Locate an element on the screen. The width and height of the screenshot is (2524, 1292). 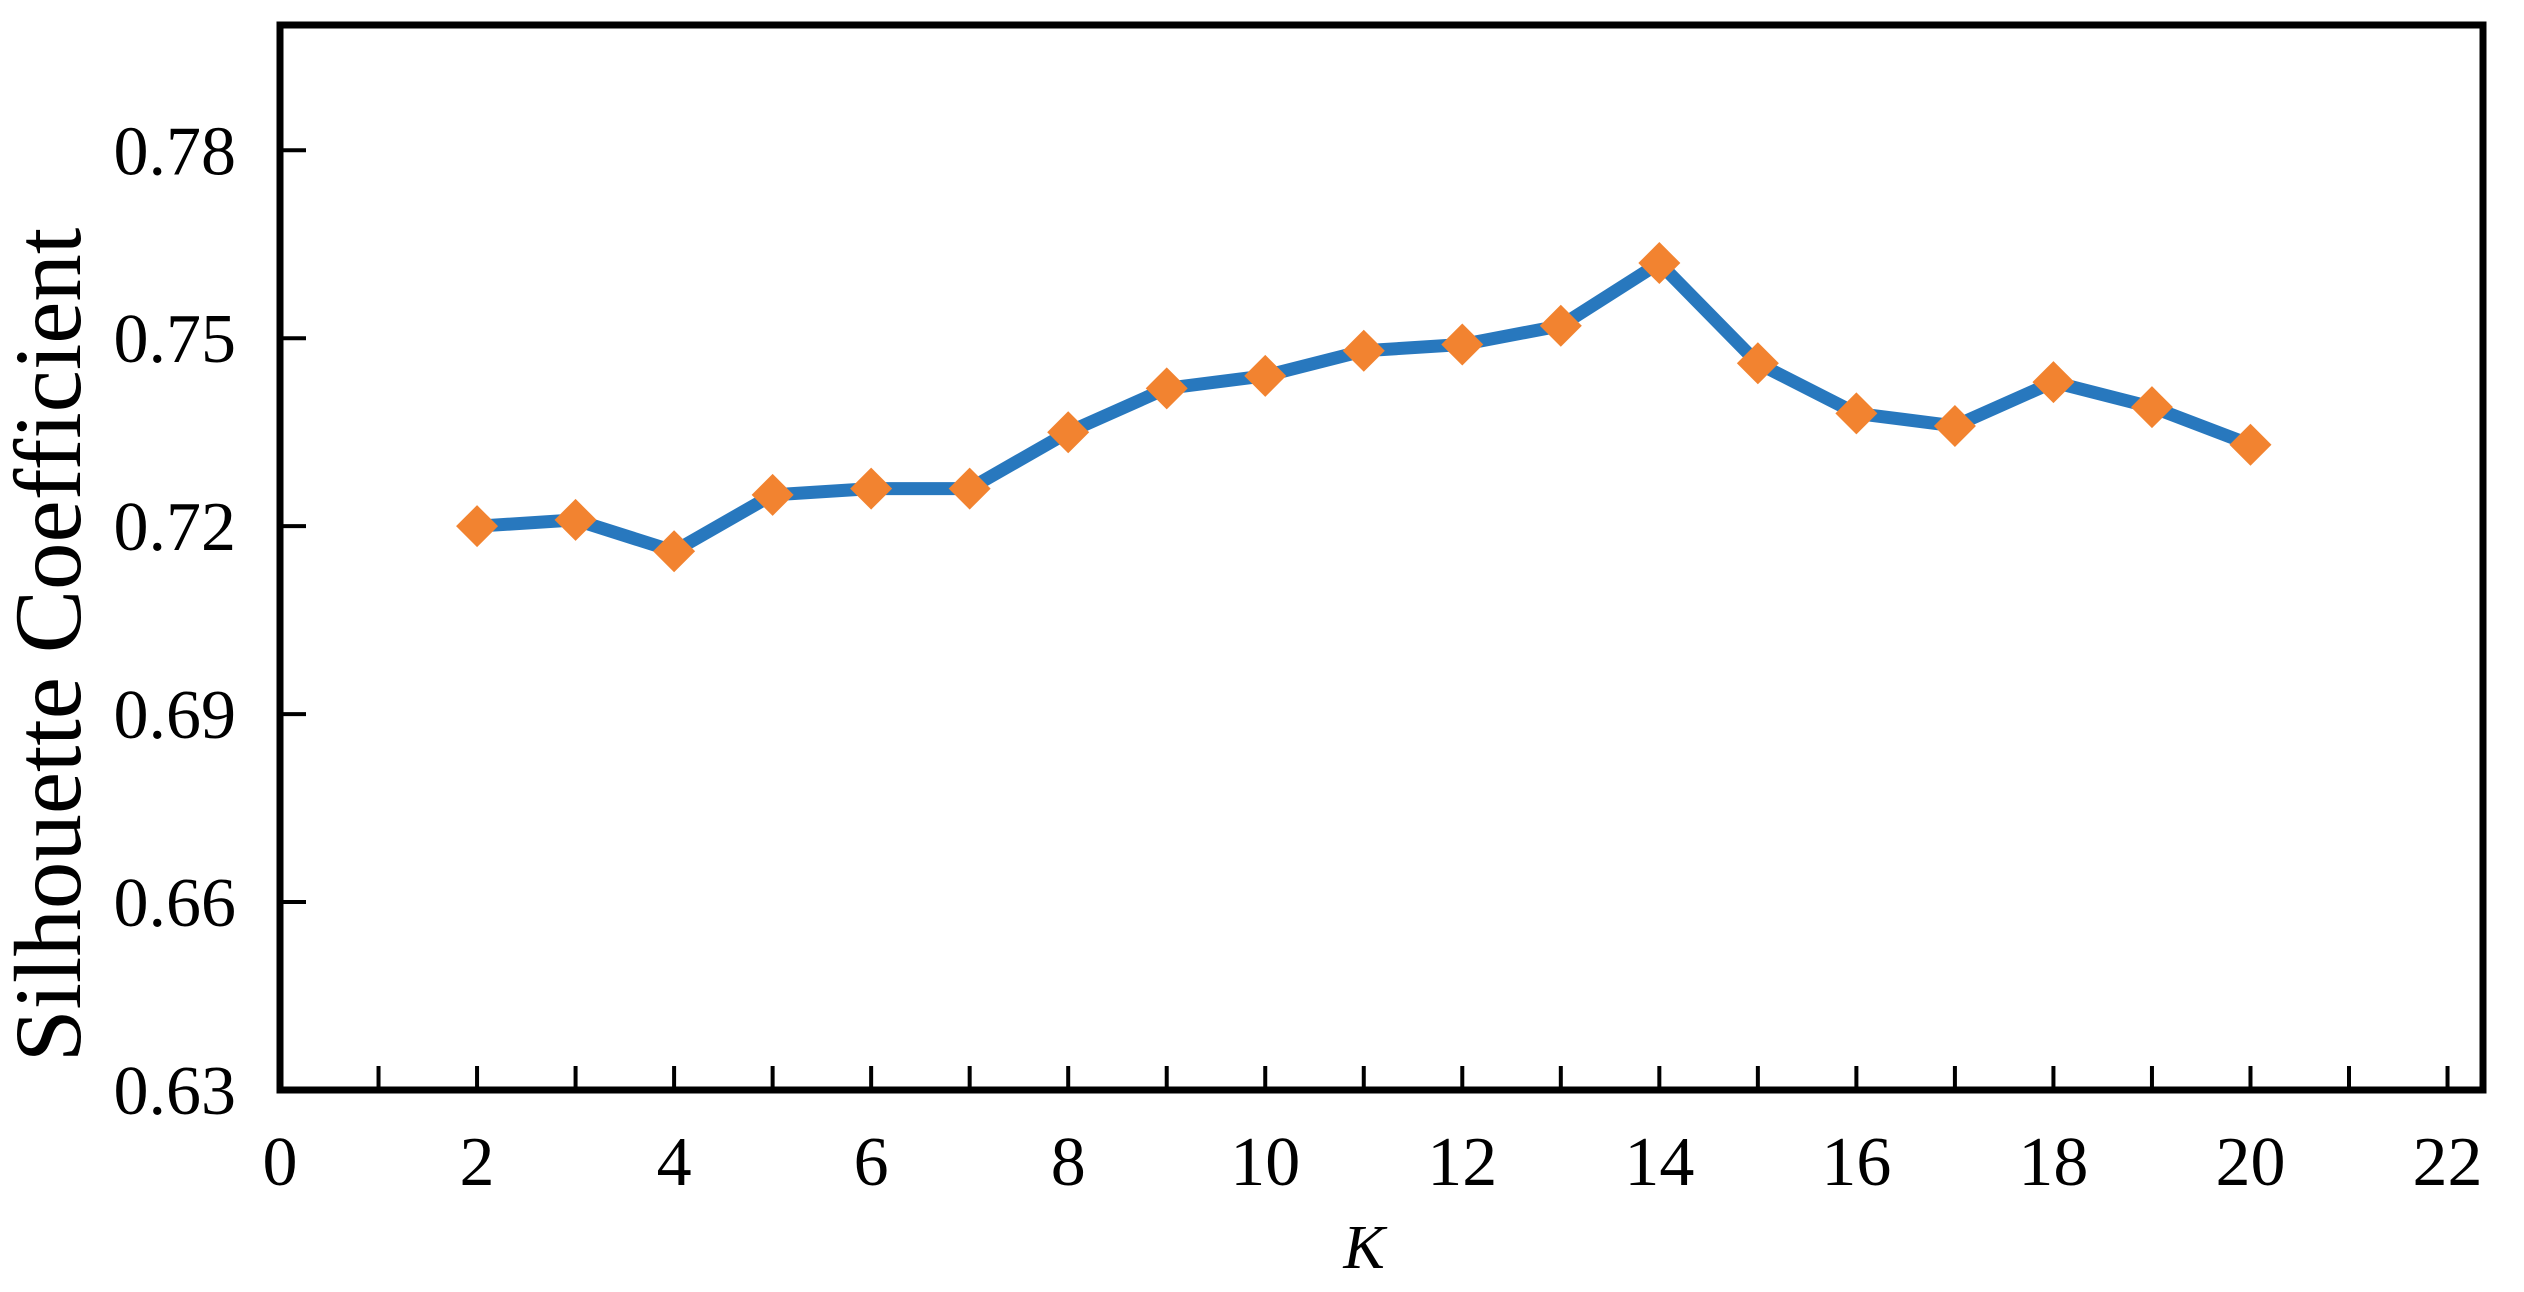
y-axis-tick-label: 0.78 is located at coordinates (175, 151).